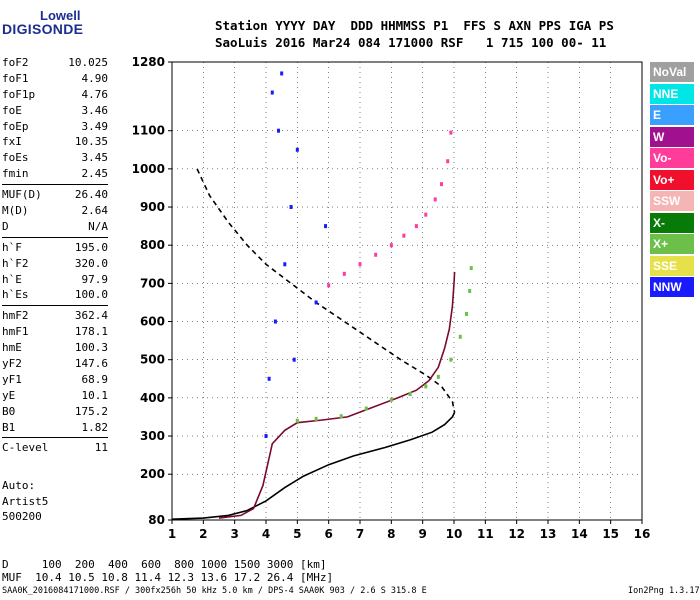  I want to click on auto-artist: Artist5, so click(25, 501).